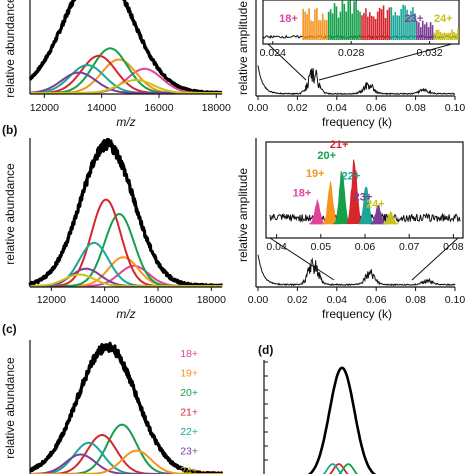 The image size is (474, 474). Describe the element at coordinates (189, 452) in the screenshot. I see `legend-entry-23plus: 23+` at that location.